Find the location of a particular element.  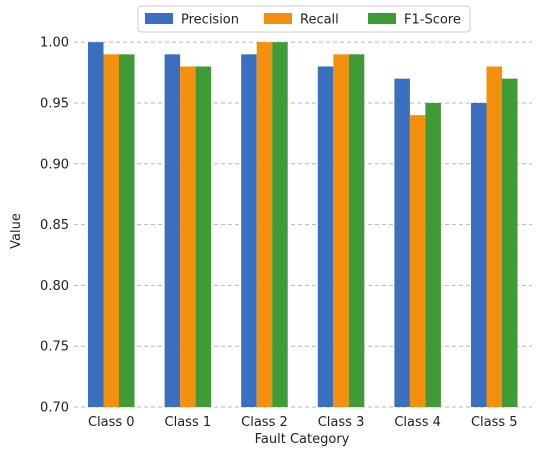

y-tick-label: 1.00 is located at coordinates (54, 43).